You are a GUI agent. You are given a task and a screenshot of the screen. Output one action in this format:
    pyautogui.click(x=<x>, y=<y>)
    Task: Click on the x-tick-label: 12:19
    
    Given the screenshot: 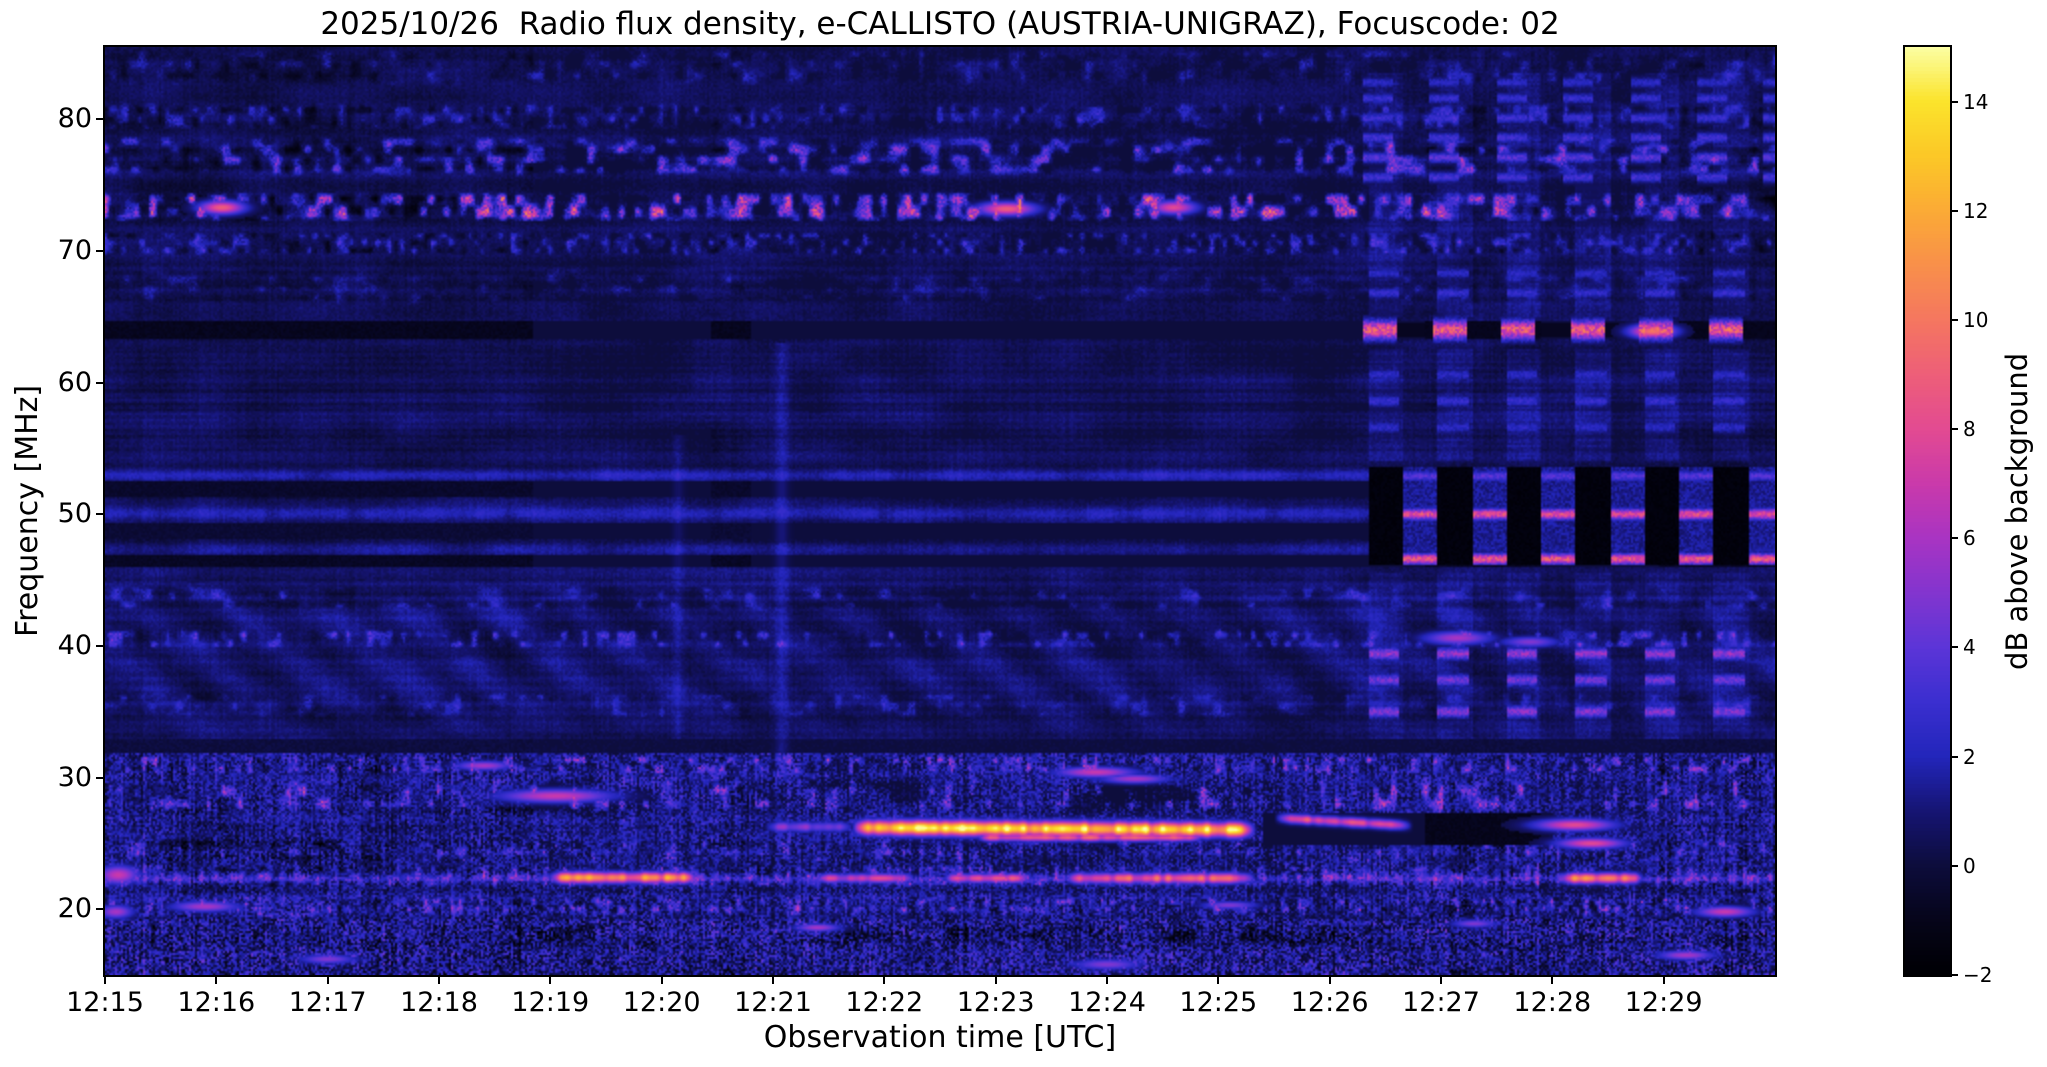 What is the action you would take?
    pyautogui.click(x=550, y=1002)
    